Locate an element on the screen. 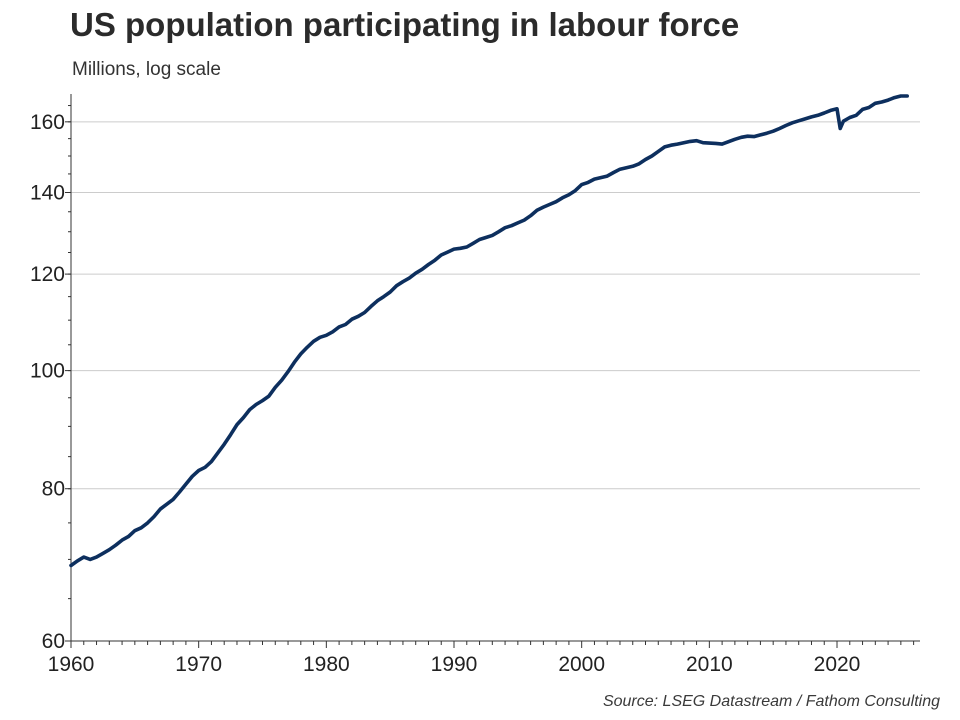 The width and height of the screenshot is (960, 720). x-tick-label-2010: 2010 is located at coordinates (709, 664).